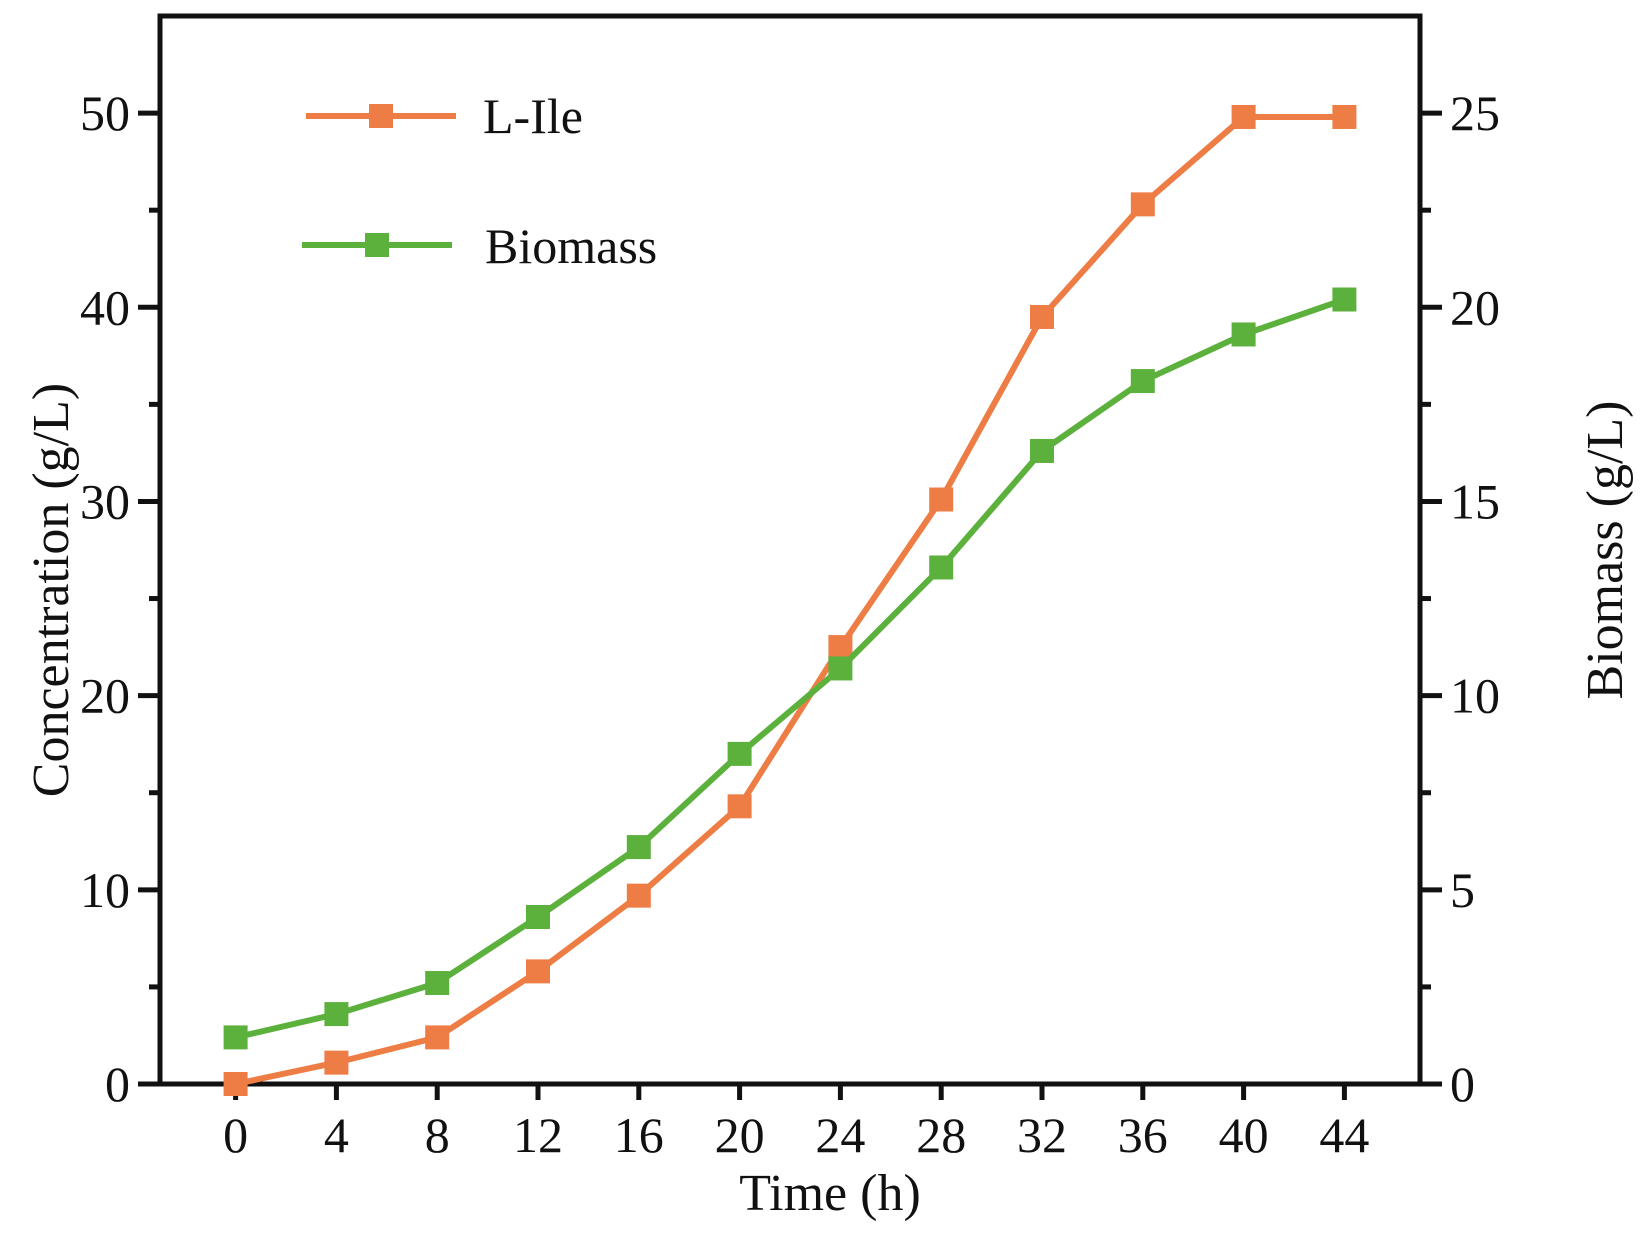 The width and height of the screenshot is (1643, 1234). I want to click on x-tick-label-32: 32, so click(1042, 1135).